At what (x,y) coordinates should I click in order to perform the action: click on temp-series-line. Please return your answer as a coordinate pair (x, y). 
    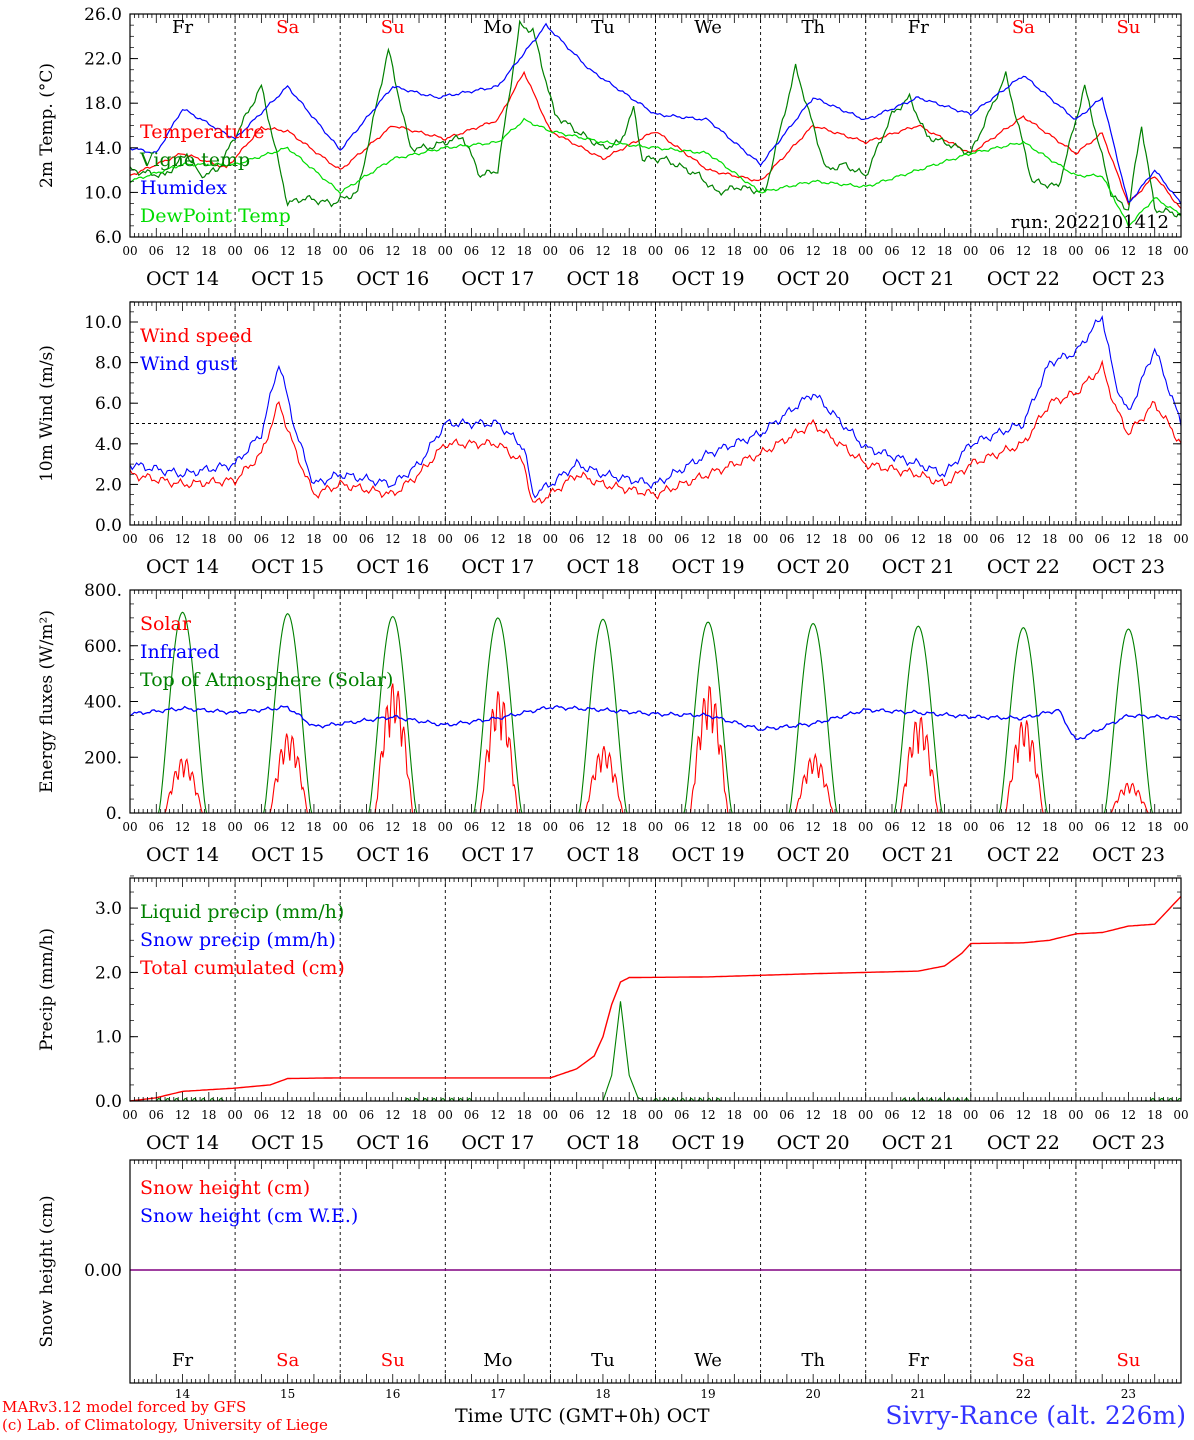
    Looking at the image, I should click on (655, 118).